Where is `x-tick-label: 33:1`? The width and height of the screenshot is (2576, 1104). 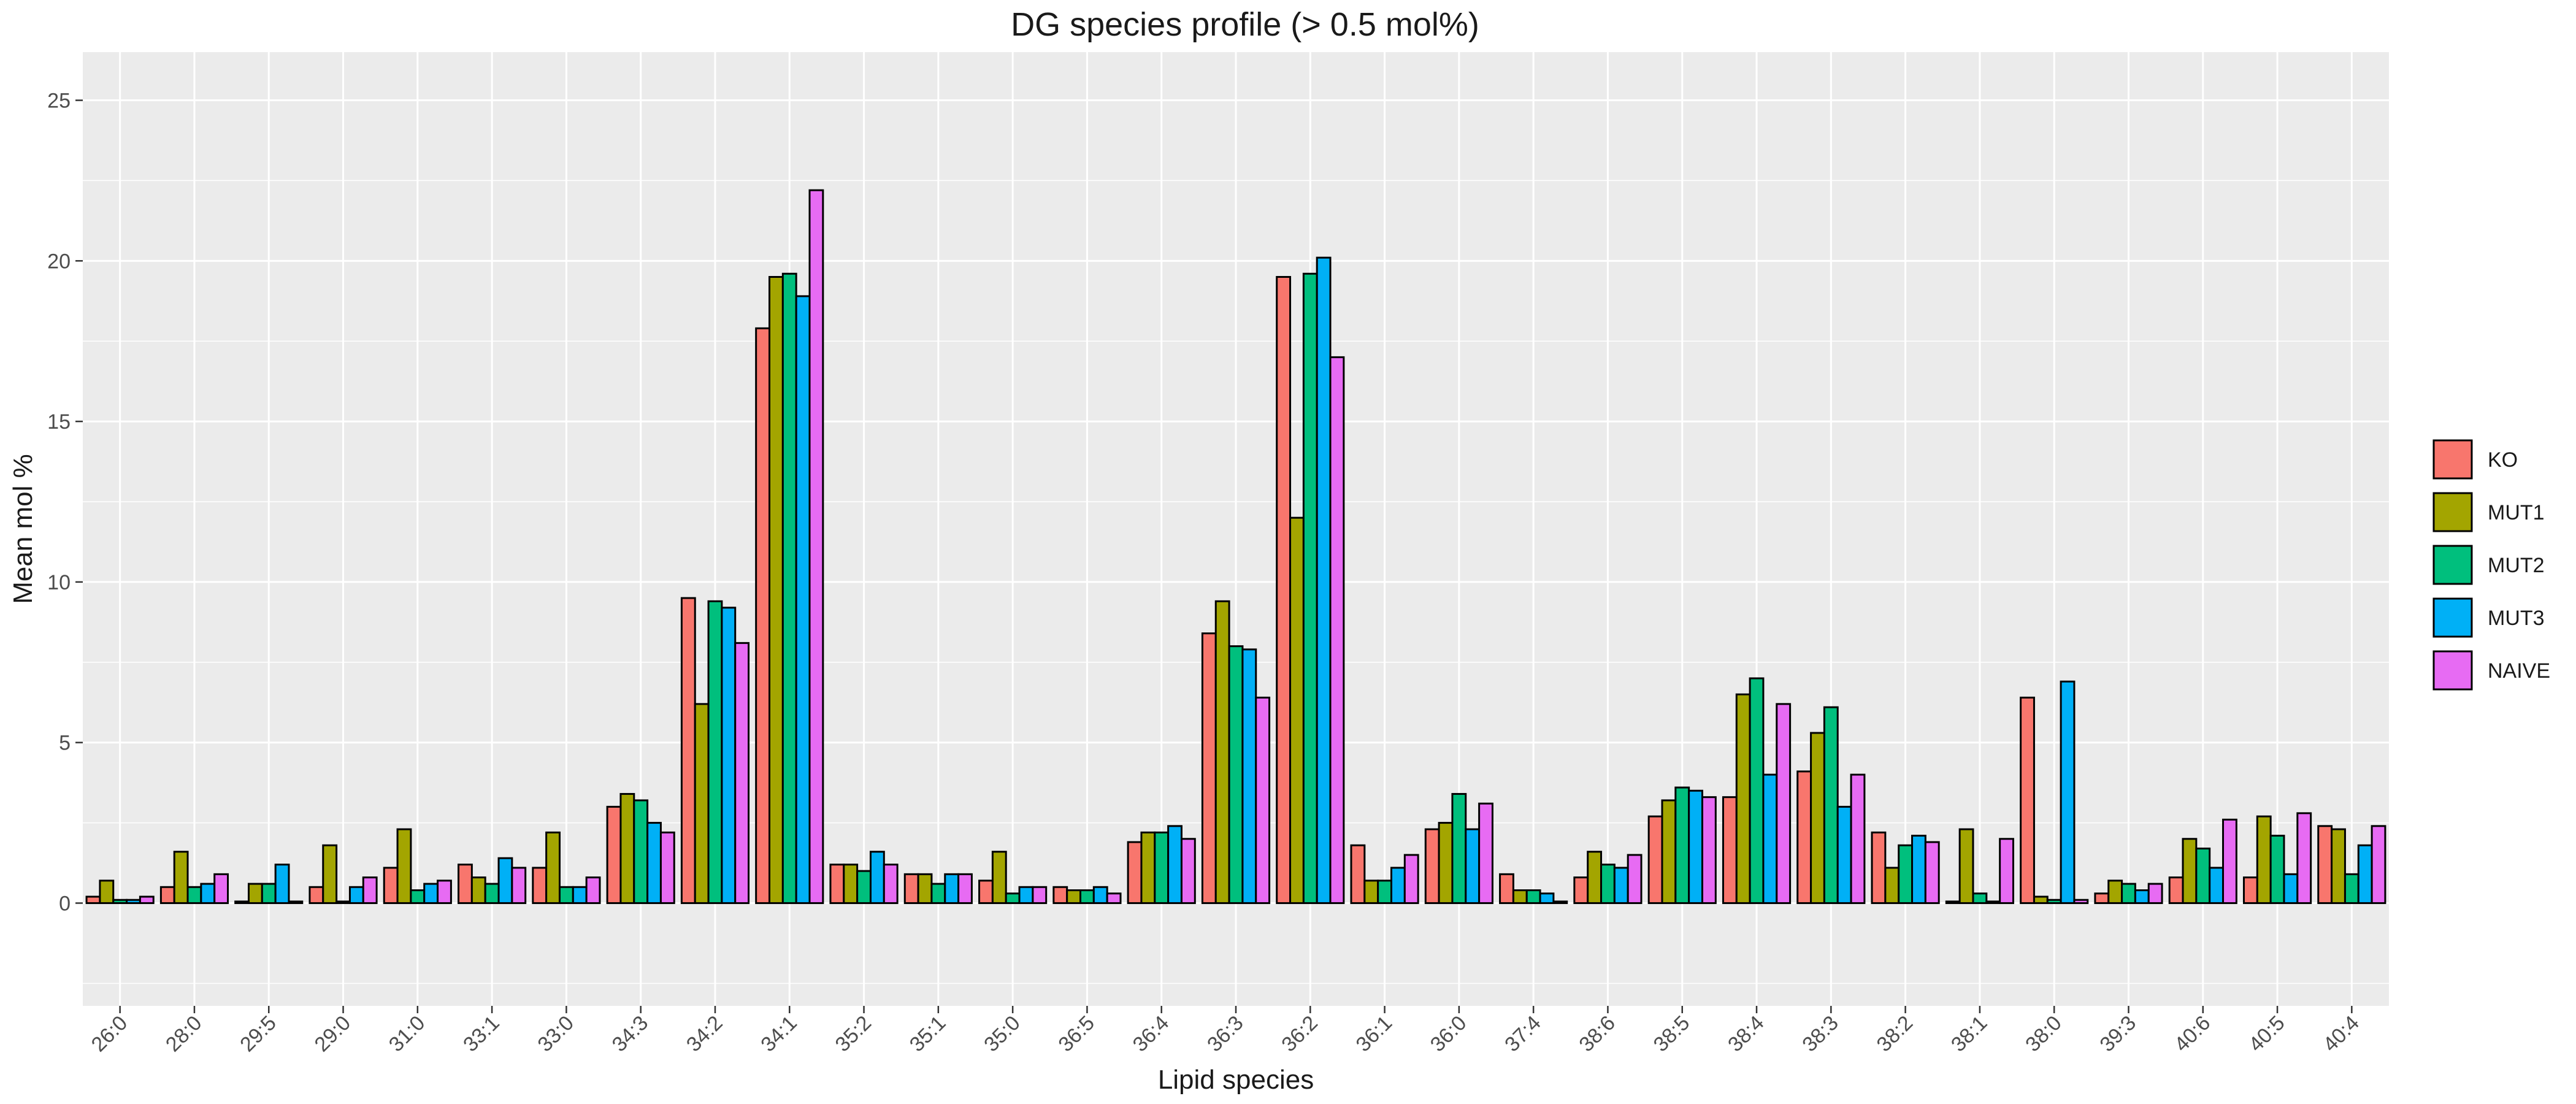
x-tick-label: 33:1 is located at coordinates (481, 1034).